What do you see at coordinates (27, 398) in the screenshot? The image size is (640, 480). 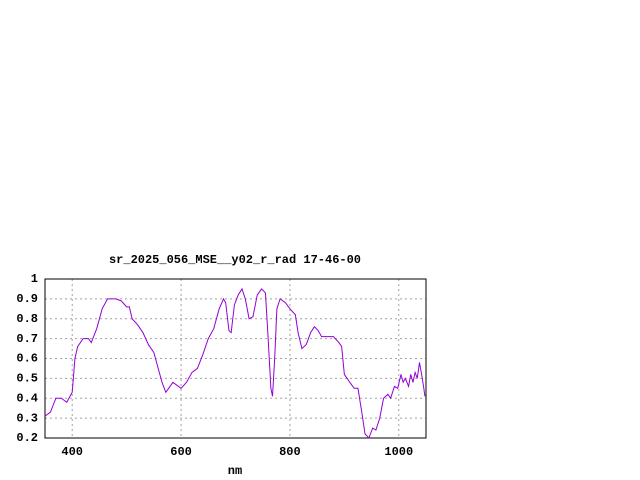 I see `y-tick-label: 0.4` at bounding box center [27, 398].